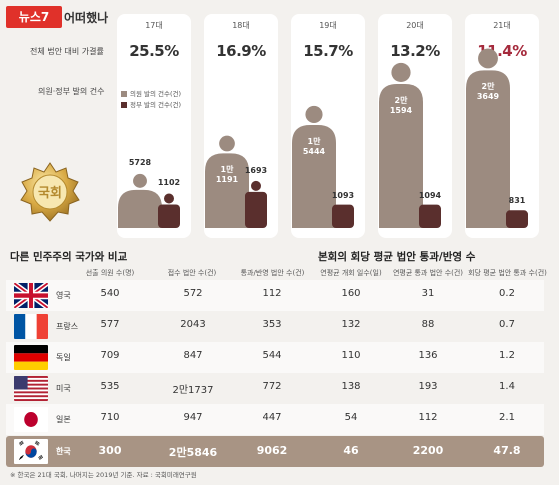  Describe the element at coordinates (351, 293) in the screenshot. I see `table-cell: 160` at that location.